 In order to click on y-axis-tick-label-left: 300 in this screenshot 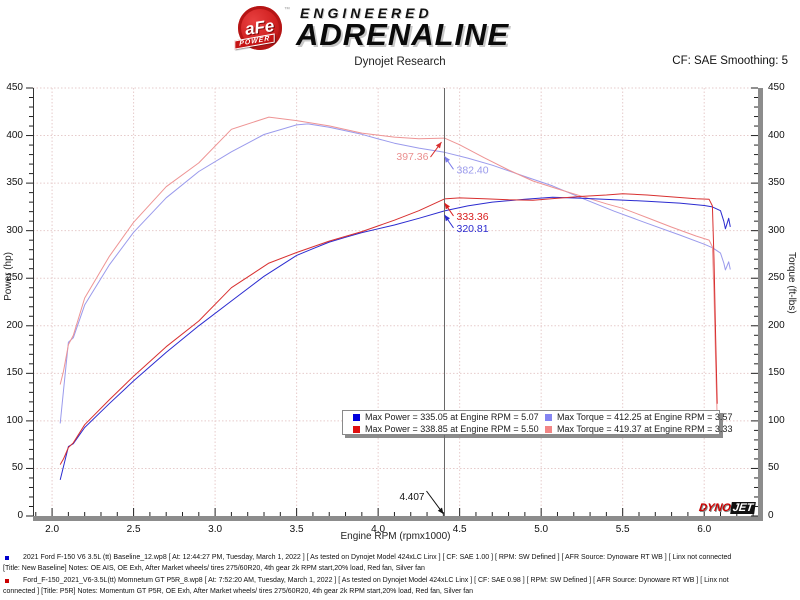, I will do `click(14, 230)`.